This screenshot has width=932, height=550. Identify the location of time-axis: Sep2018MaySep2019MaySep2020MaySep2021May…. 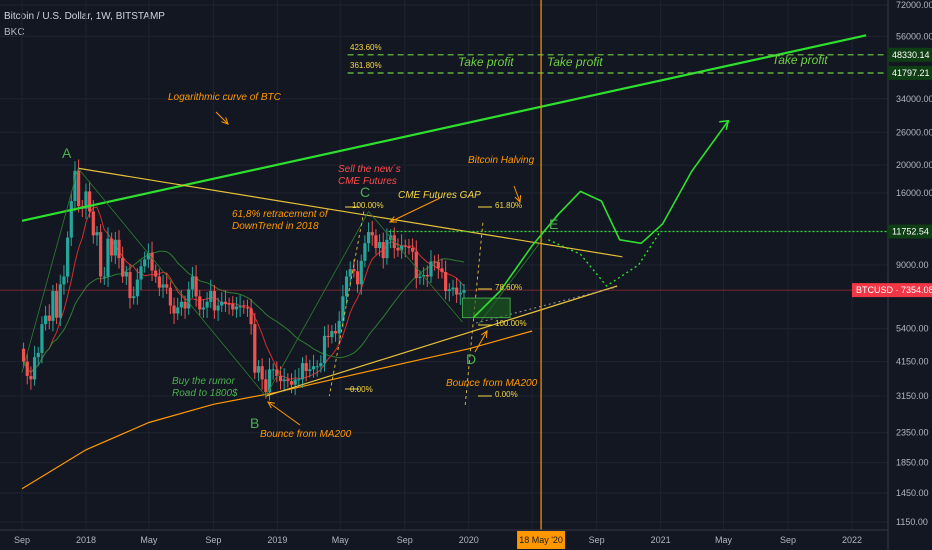
(444, 539).